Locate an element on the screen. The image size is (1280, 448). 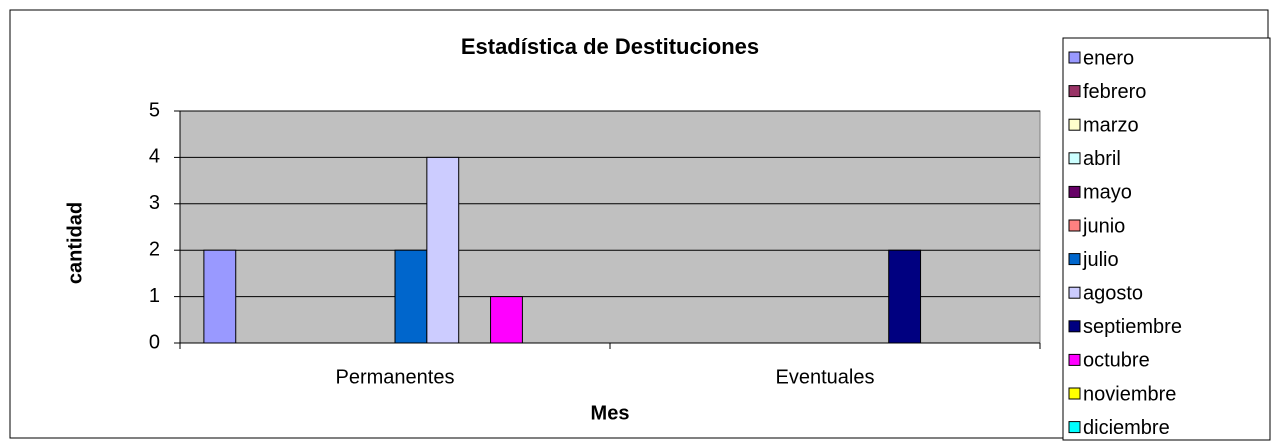
legend-label: marzo is located at coordinates (1111, 125).